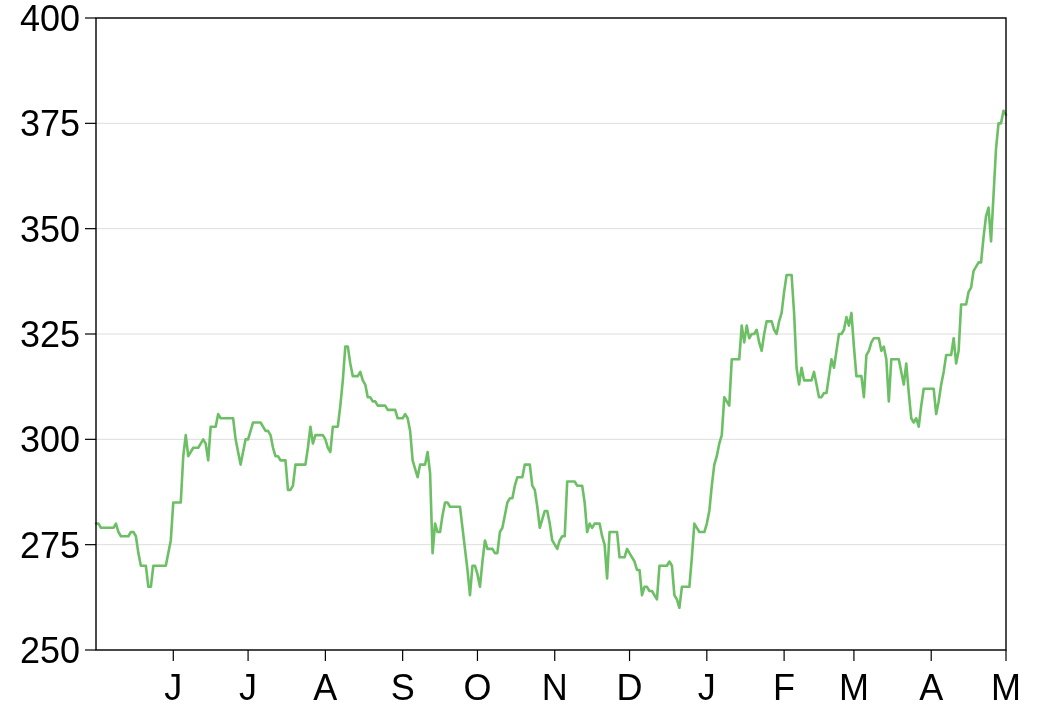 This screenshot has width=1040, height=708. I want to click on y-tick-label: 300, so click(49, 439).